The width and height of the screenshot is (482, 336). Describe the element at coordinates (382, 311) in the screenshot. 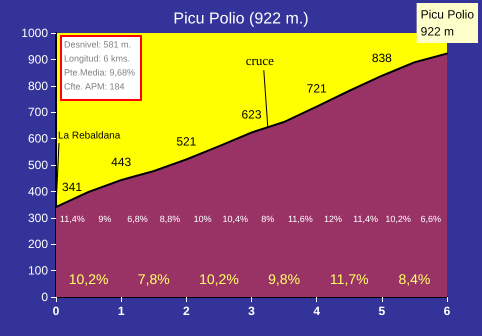

I see `x-tick-label: 5` at that location.